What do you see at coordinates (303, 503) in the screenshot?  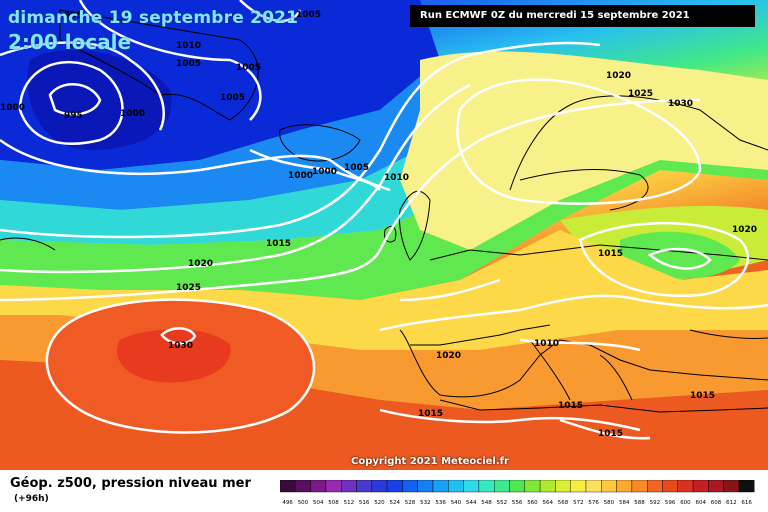 I see `color-scale-tick-label: 500` at bounding box center [303, 503].